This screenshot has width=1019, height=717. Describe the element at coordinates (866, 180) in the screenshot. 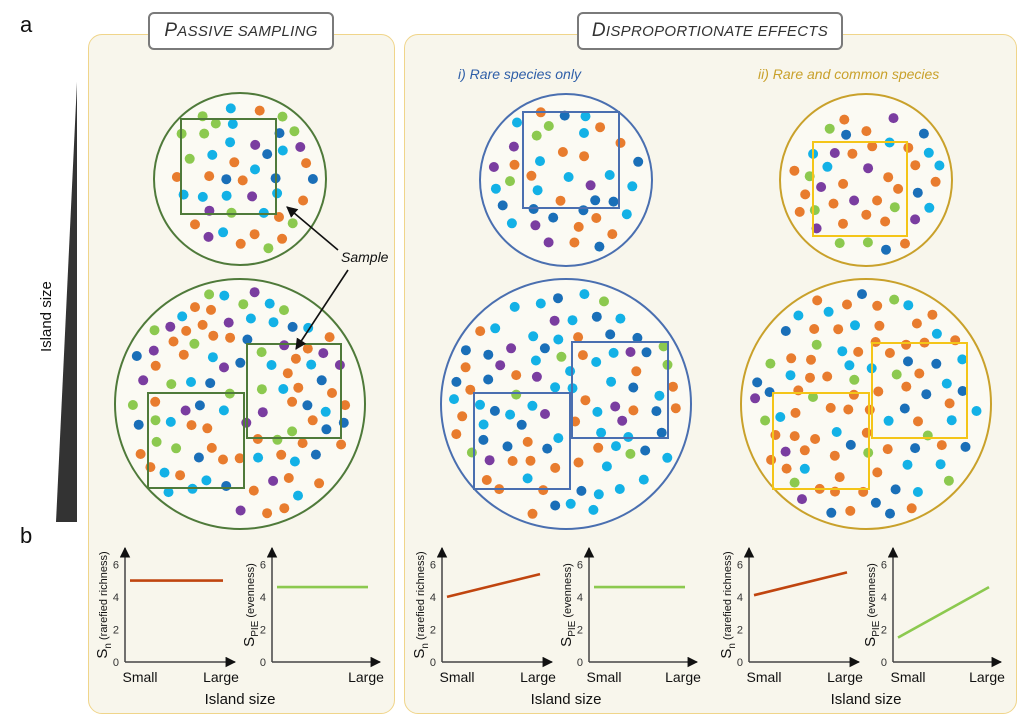

I see `island-outline` at that location.